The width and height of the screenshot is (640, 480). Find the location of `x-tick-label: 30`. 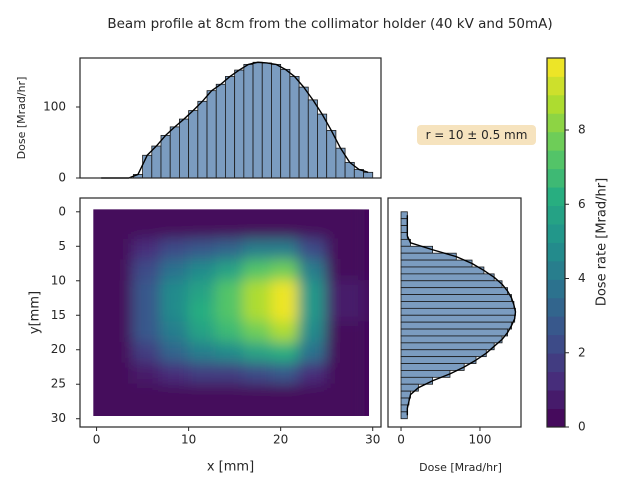

x-tick-label: 30 is located at coordinates (372, 440).